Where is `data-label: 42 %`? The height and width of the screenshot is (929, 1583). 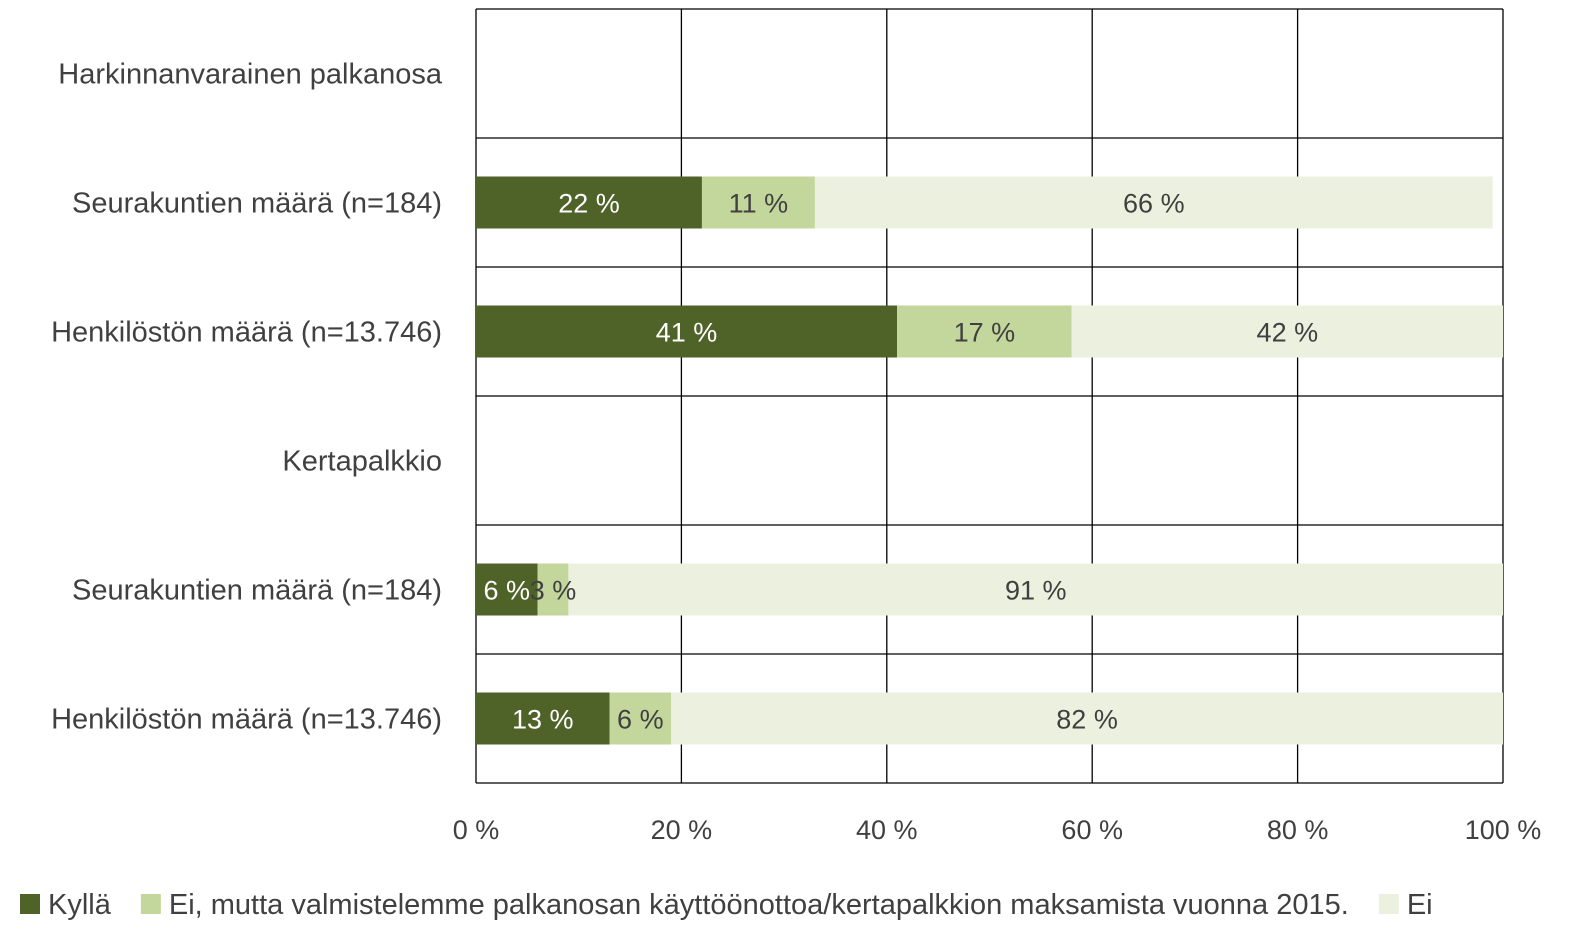
data-label: 42 % is located at coordinates (1288, 333).